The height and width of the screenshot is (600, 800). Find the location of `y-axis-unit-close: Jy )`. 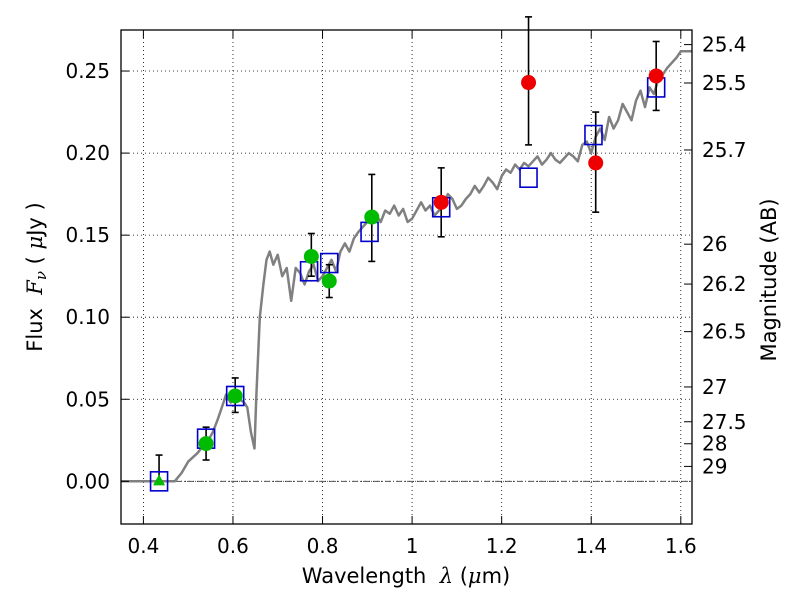

y-axis-unit-close: Jy ) is located at coordinates (35, 220).